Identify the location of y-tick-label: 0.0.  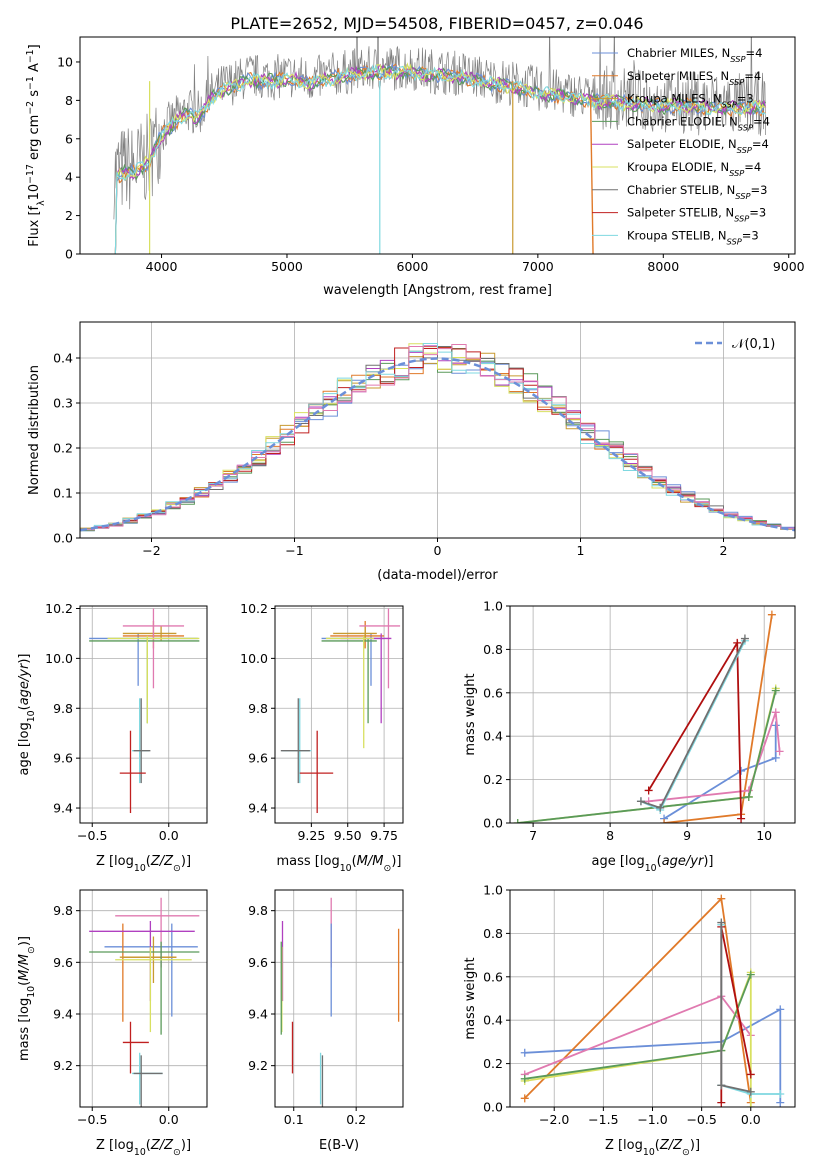
(493, 823).